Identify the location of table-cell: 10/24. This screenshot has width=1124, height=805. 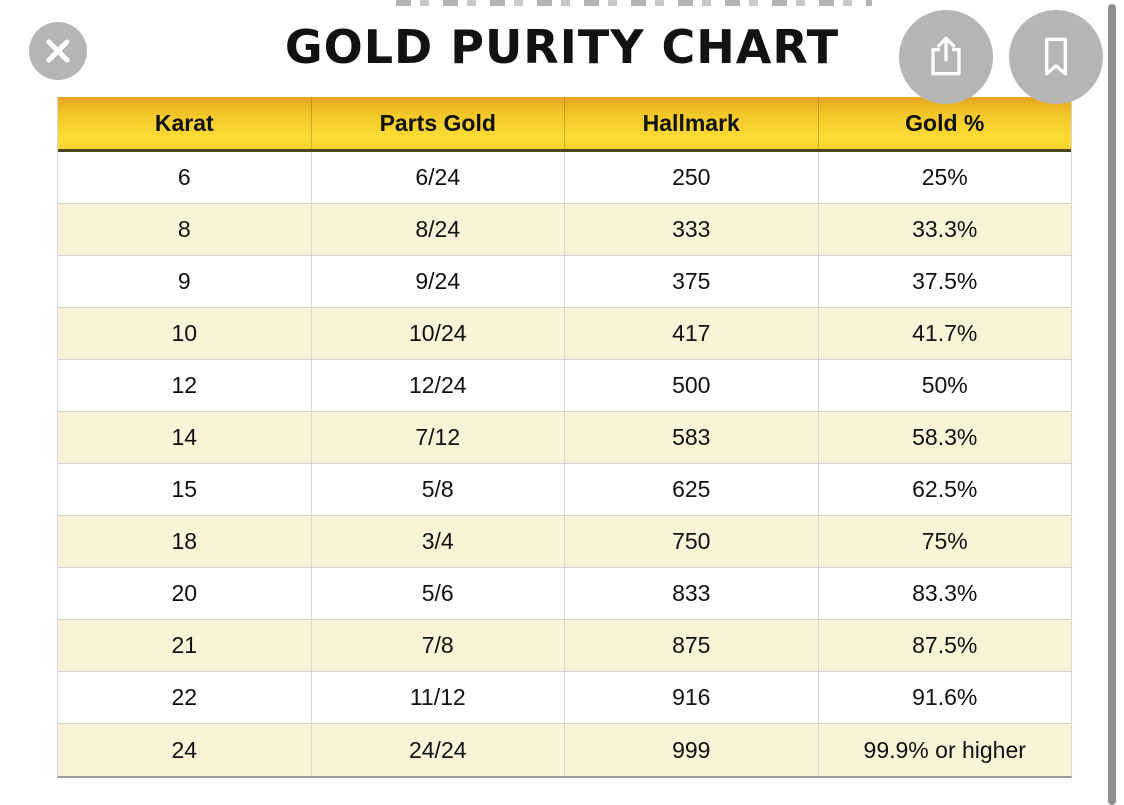
(438, 333).